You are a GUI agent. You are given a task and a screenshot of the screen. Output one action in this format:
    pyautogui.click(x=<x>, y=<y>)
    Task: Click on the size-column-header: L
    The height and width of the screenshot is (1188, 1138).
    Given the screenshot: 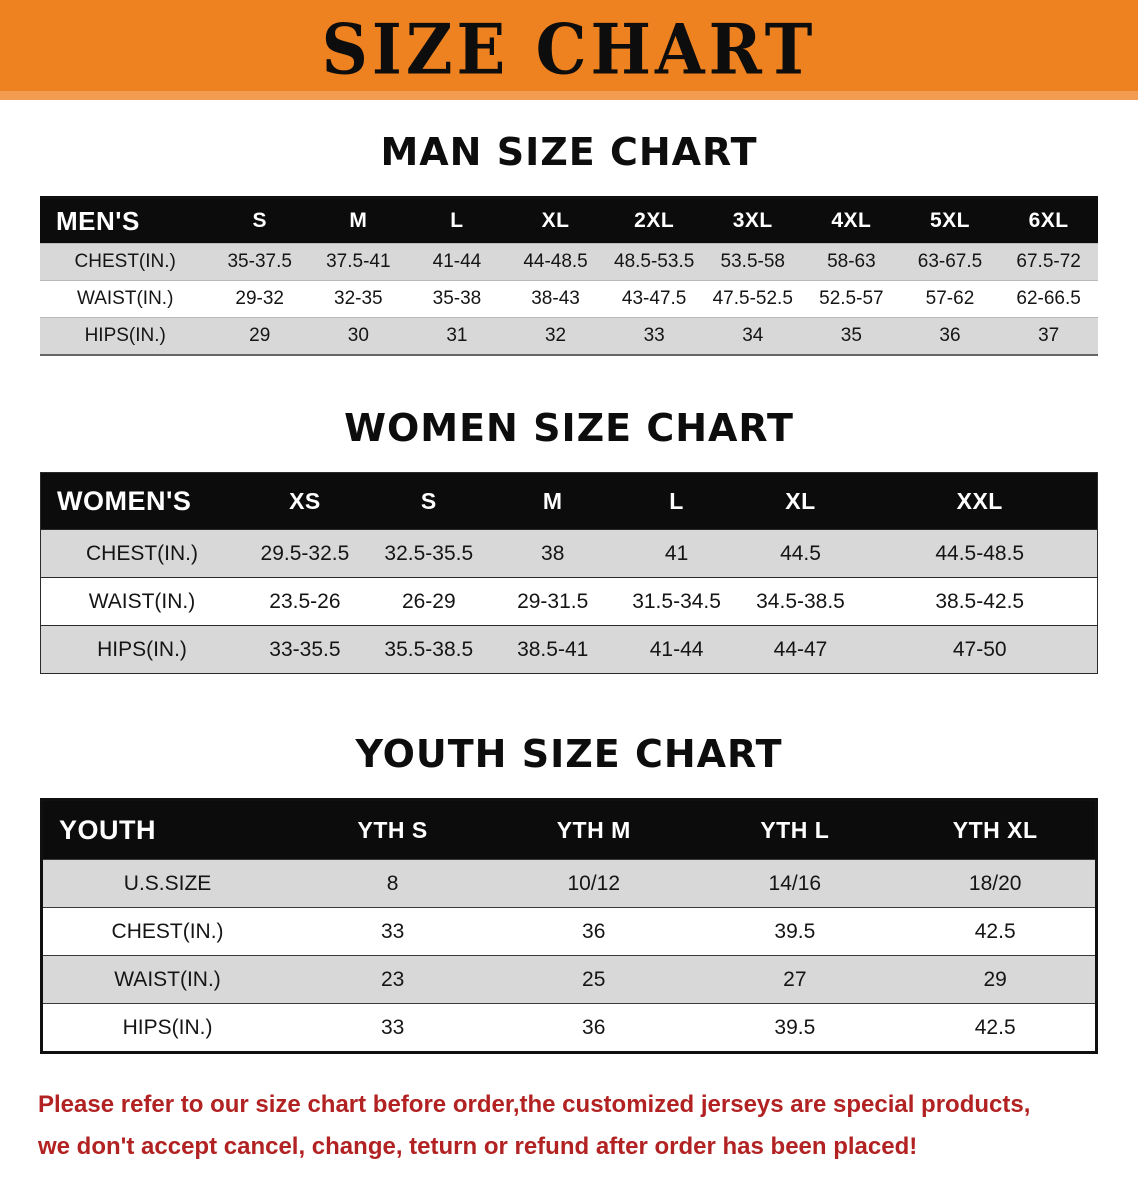 What is the action you would take?
    pyautogui.click(x=676, y=501)
    